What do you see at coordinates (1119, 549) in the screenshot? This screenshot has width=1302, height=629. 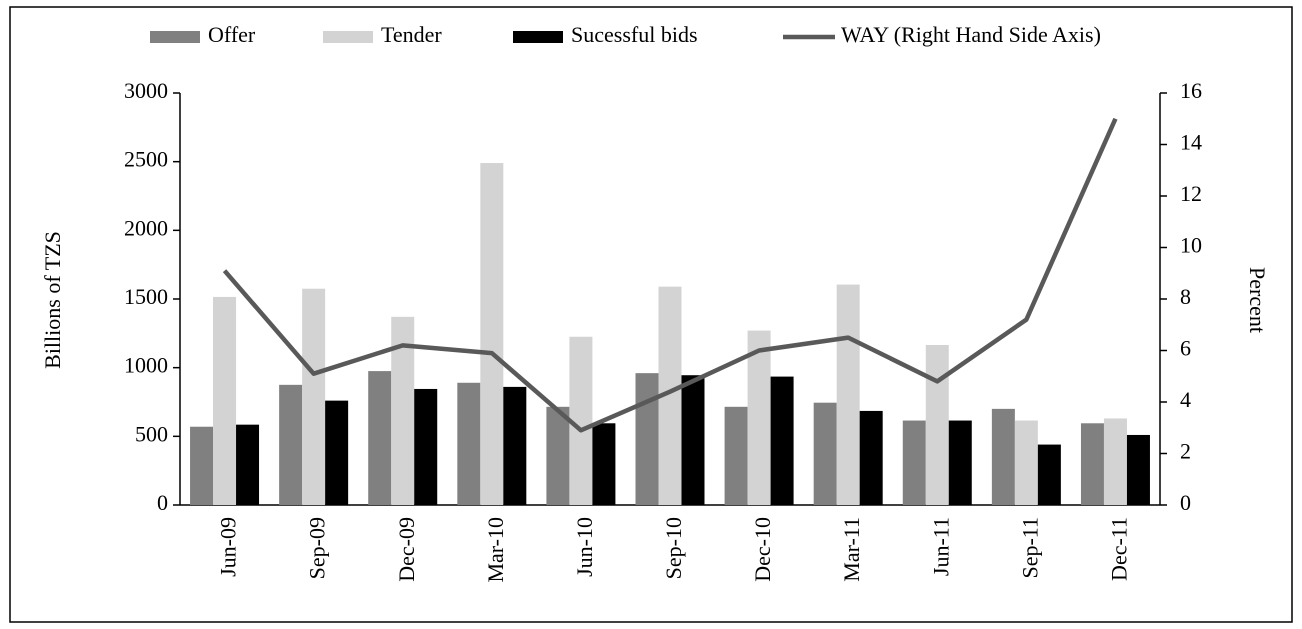 I see `x-tick-label: Dec-11` at bounding box center [1119, 549].